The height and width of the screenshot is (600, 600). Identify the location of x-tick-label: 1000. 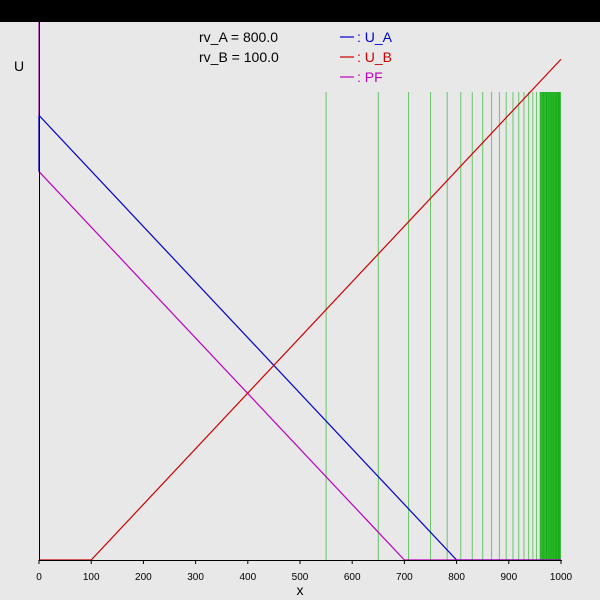
(561, 577).